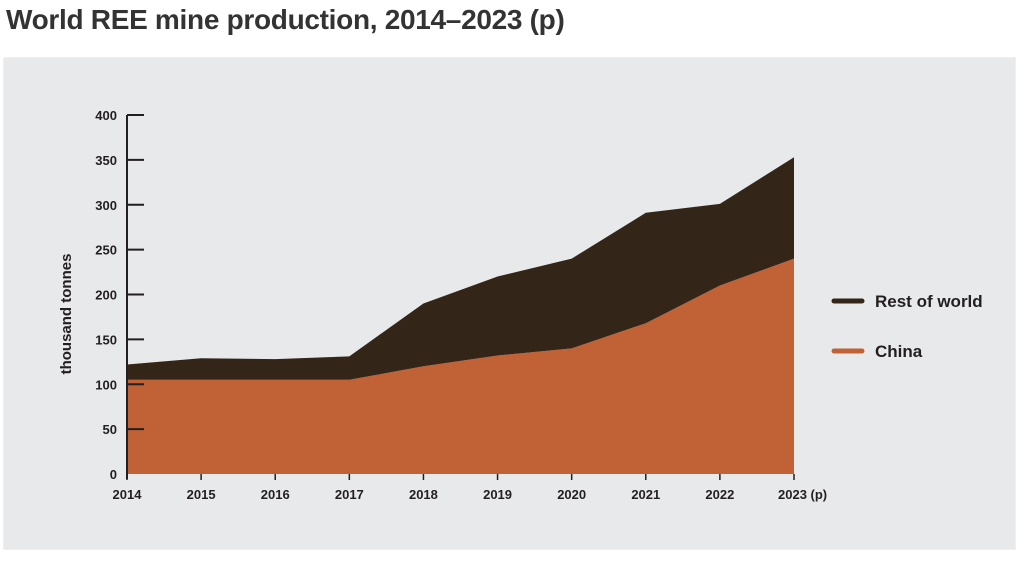 This screenshot has width=1024, height=561. I want to click on x-tick-label: 2014, so click(128, 494).